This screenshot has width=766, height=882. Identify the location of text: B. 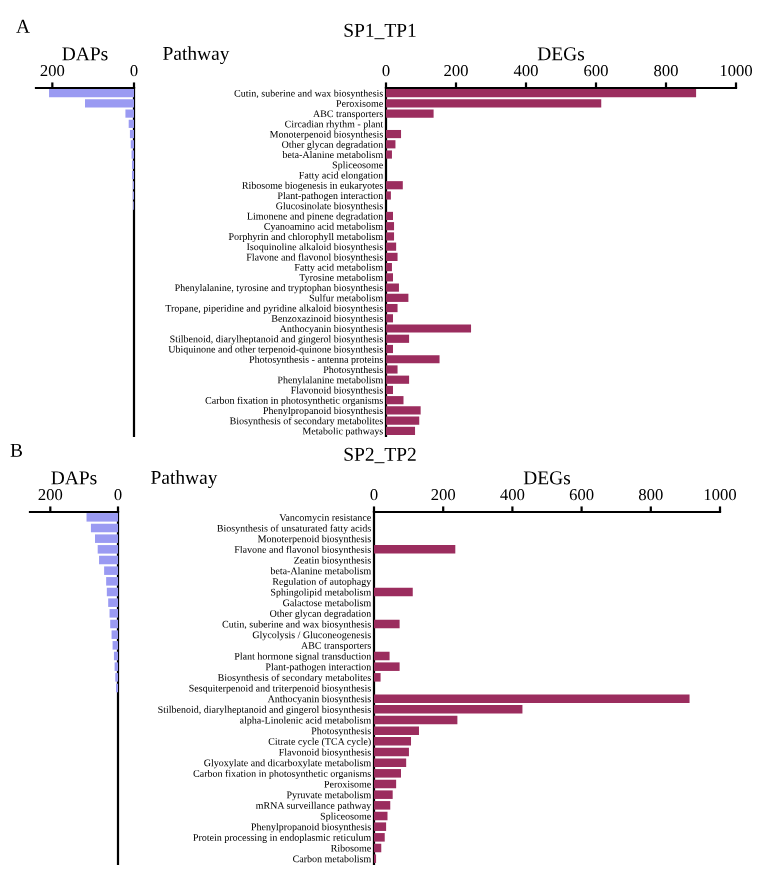
(16, 450).